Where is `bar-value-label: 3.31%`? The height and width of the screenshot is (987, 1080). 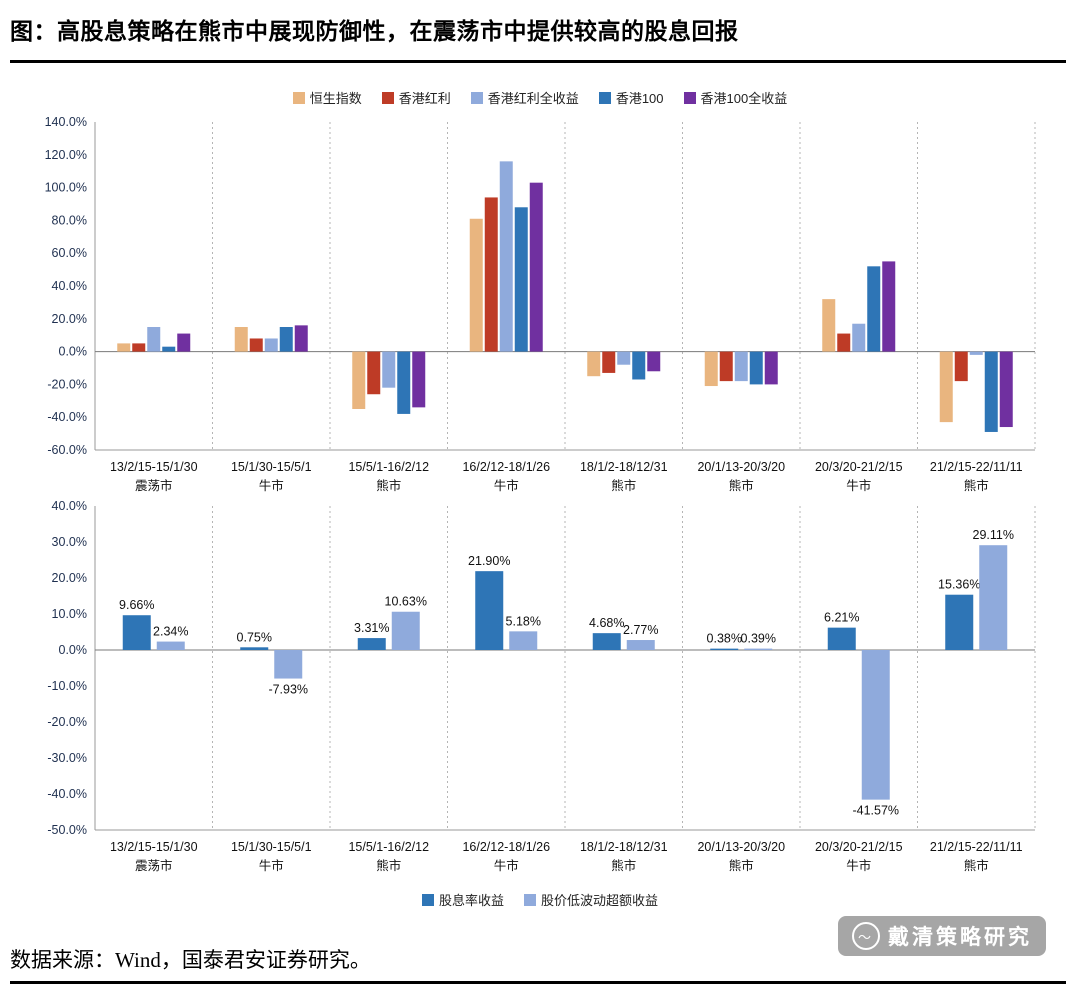
bar-value-label: 3.31% is located at coordinates (371, 628).